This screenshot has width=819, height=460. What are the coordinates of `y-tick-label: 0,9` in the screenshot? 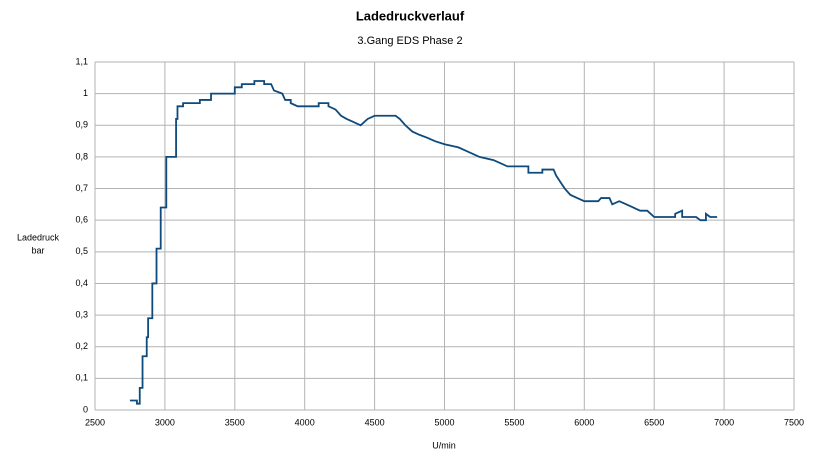 It's located at (81, 125).